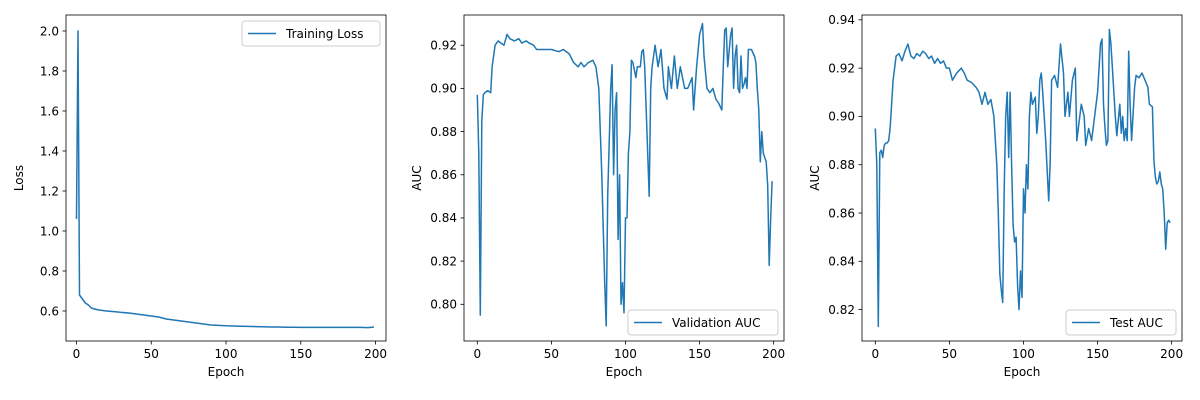  I want to click on y-axis-label: Loss, so click(19, 178).